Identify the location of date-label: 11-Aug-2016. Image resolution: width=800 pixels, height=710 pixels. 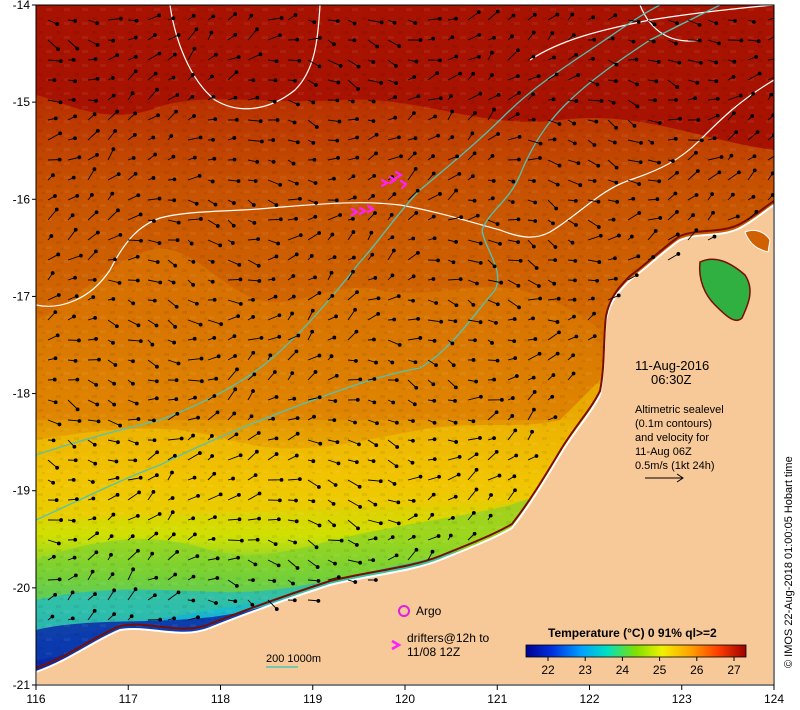
(672, 365).